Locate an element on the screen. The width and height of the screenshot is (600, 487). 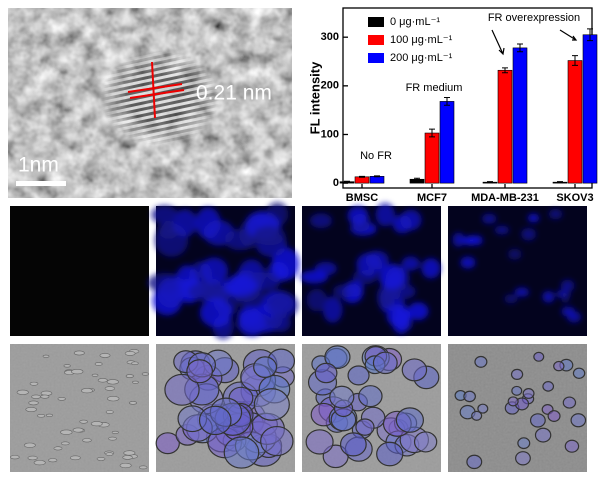
x-tick-label: SKOV3 is located at coordinates (574, 198).